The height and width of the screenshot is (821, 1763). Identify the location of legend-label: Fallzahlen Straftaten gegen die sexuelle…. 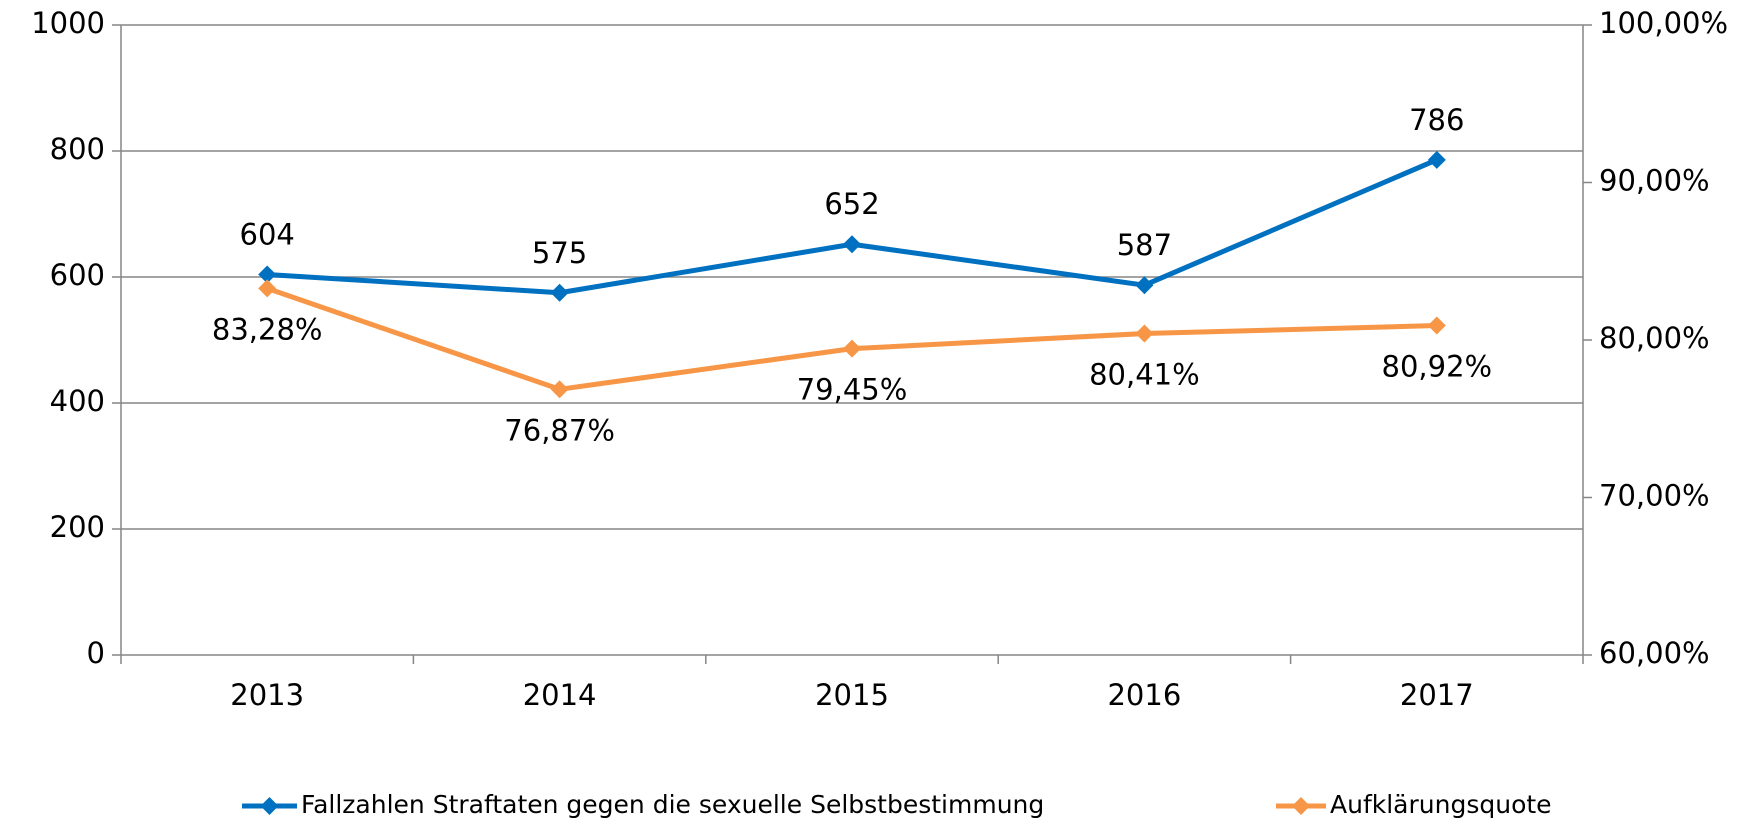
(672, 804).